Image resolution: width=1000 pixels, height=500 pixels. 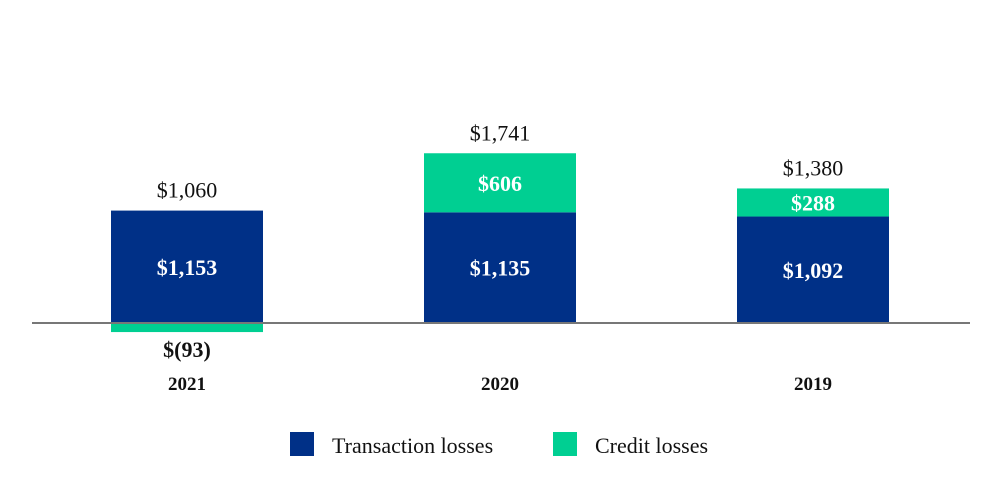 I want to click on bar-value-label-credit-losses-2019: $288, so click(x=813, y=202).